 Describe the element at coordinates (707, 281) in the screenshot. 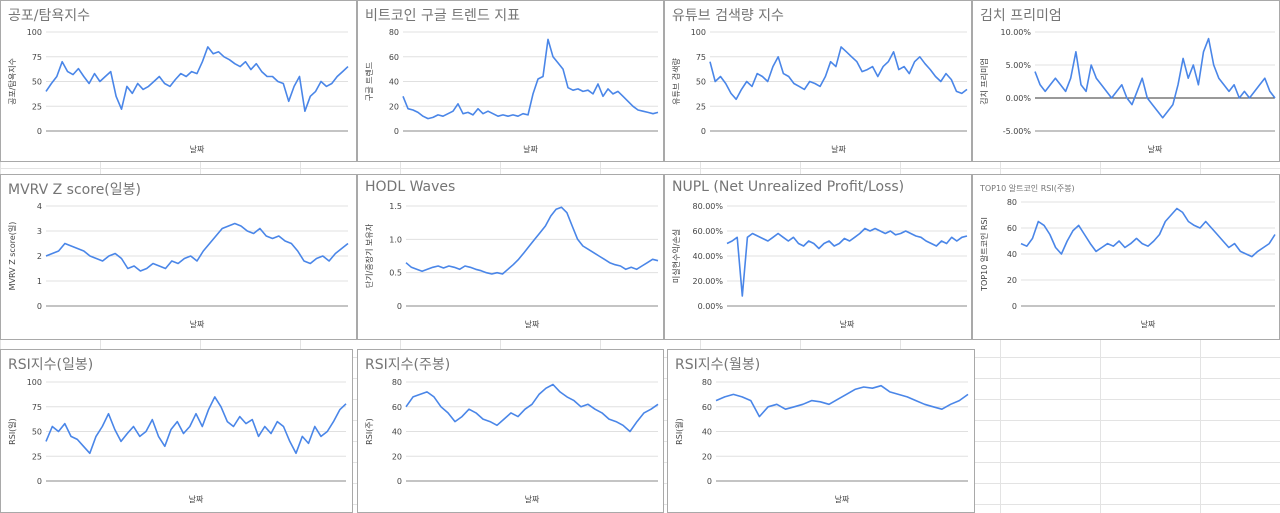

I see `y-tick-label: 20.00%` at that location.